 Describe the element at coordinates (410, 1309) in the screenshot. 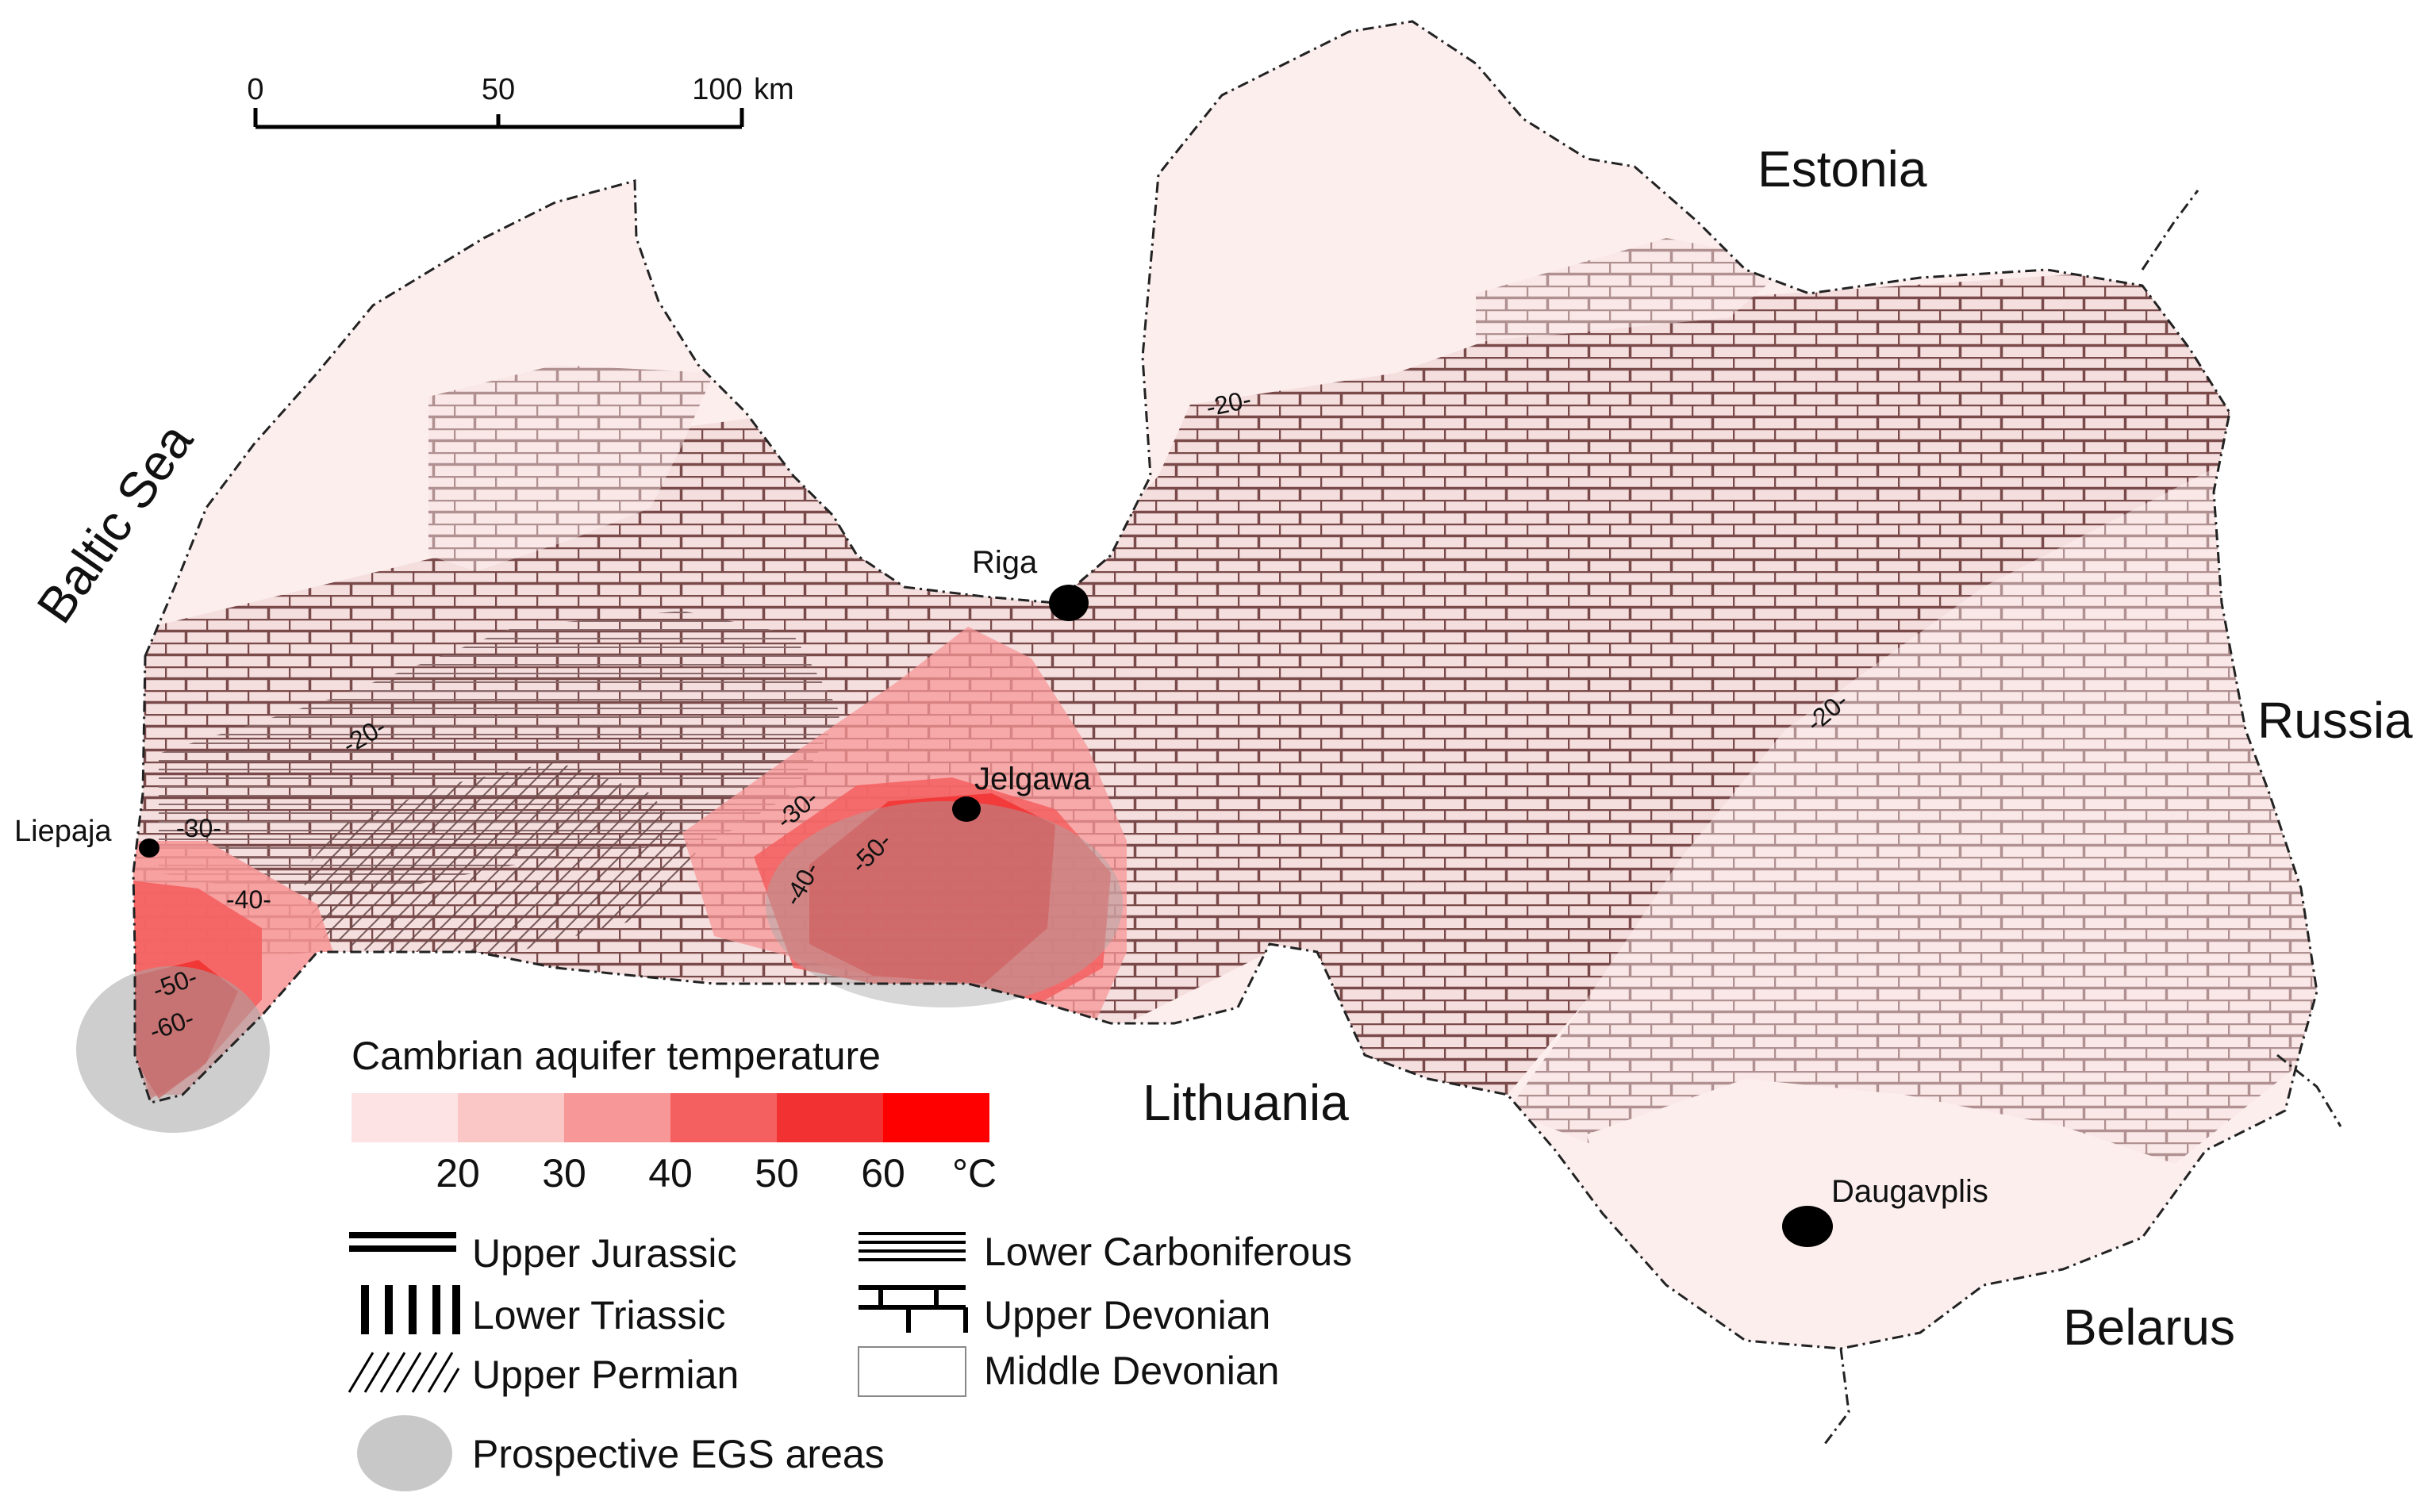

I see `legend-lower-triassic-symbol` at that location.